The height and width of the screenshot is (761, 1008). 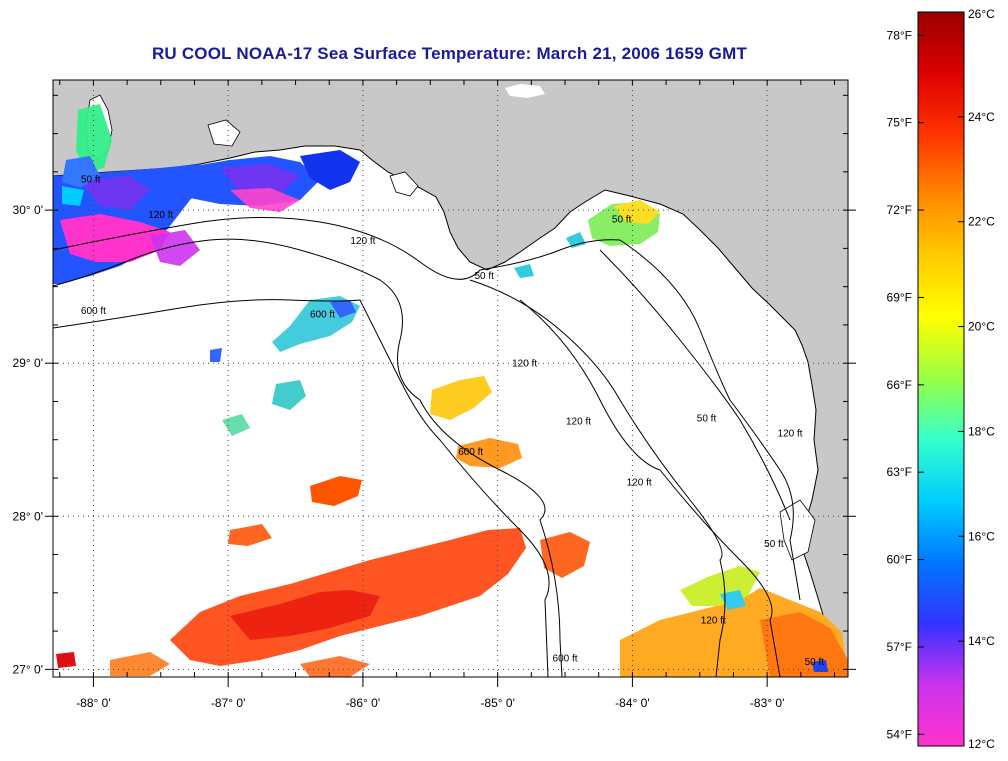 What do you see at coordinates (899, 35) in the screenshot?
I see `colorbar-label-fahrenheit: 78°F` at bounding box center [899, 35].